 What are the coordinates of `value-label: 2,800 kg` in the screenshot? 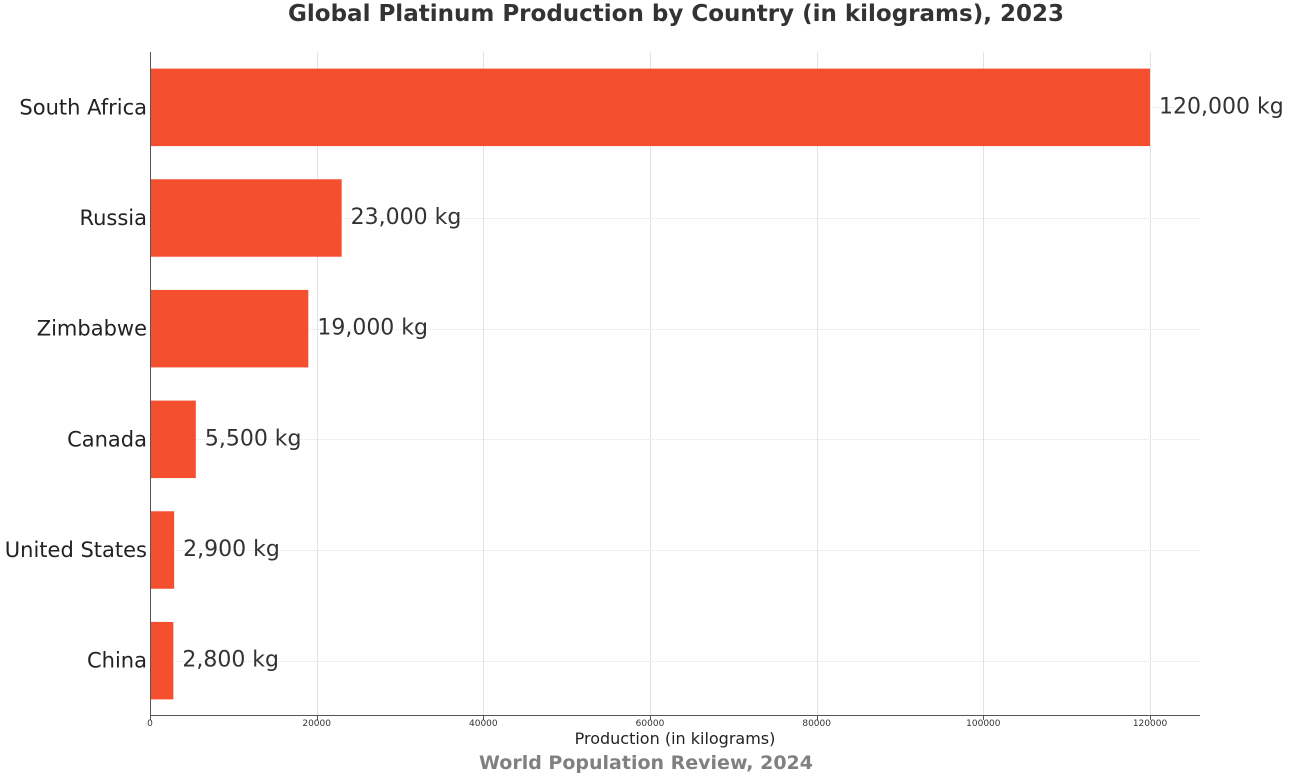 It's located at (230, 660).